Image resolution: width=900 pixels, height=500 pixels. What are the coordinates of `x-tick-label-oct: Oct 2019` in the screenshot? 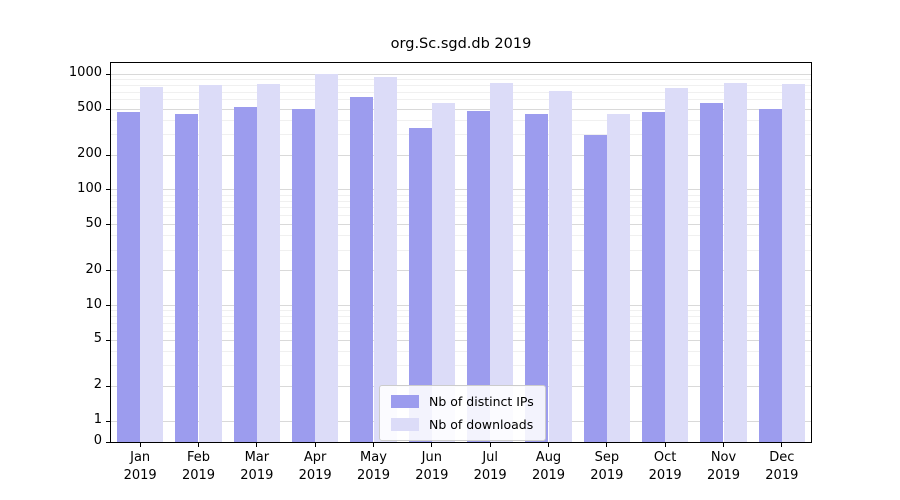 It's located at (665, 466).